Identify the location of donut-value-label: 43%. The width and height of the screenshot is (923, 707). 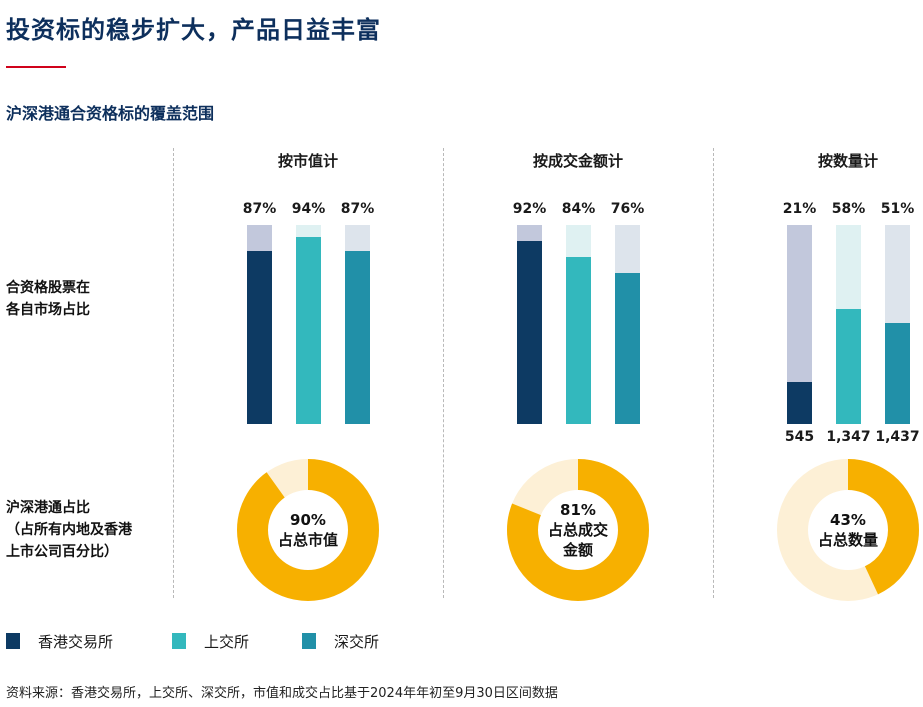
(848, 520).